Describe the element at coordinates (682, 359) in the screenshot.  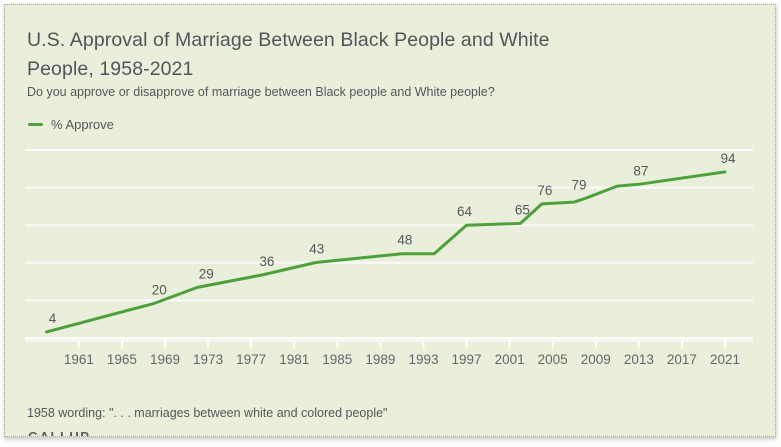
I see `x-tick-label: 2017` at that location.